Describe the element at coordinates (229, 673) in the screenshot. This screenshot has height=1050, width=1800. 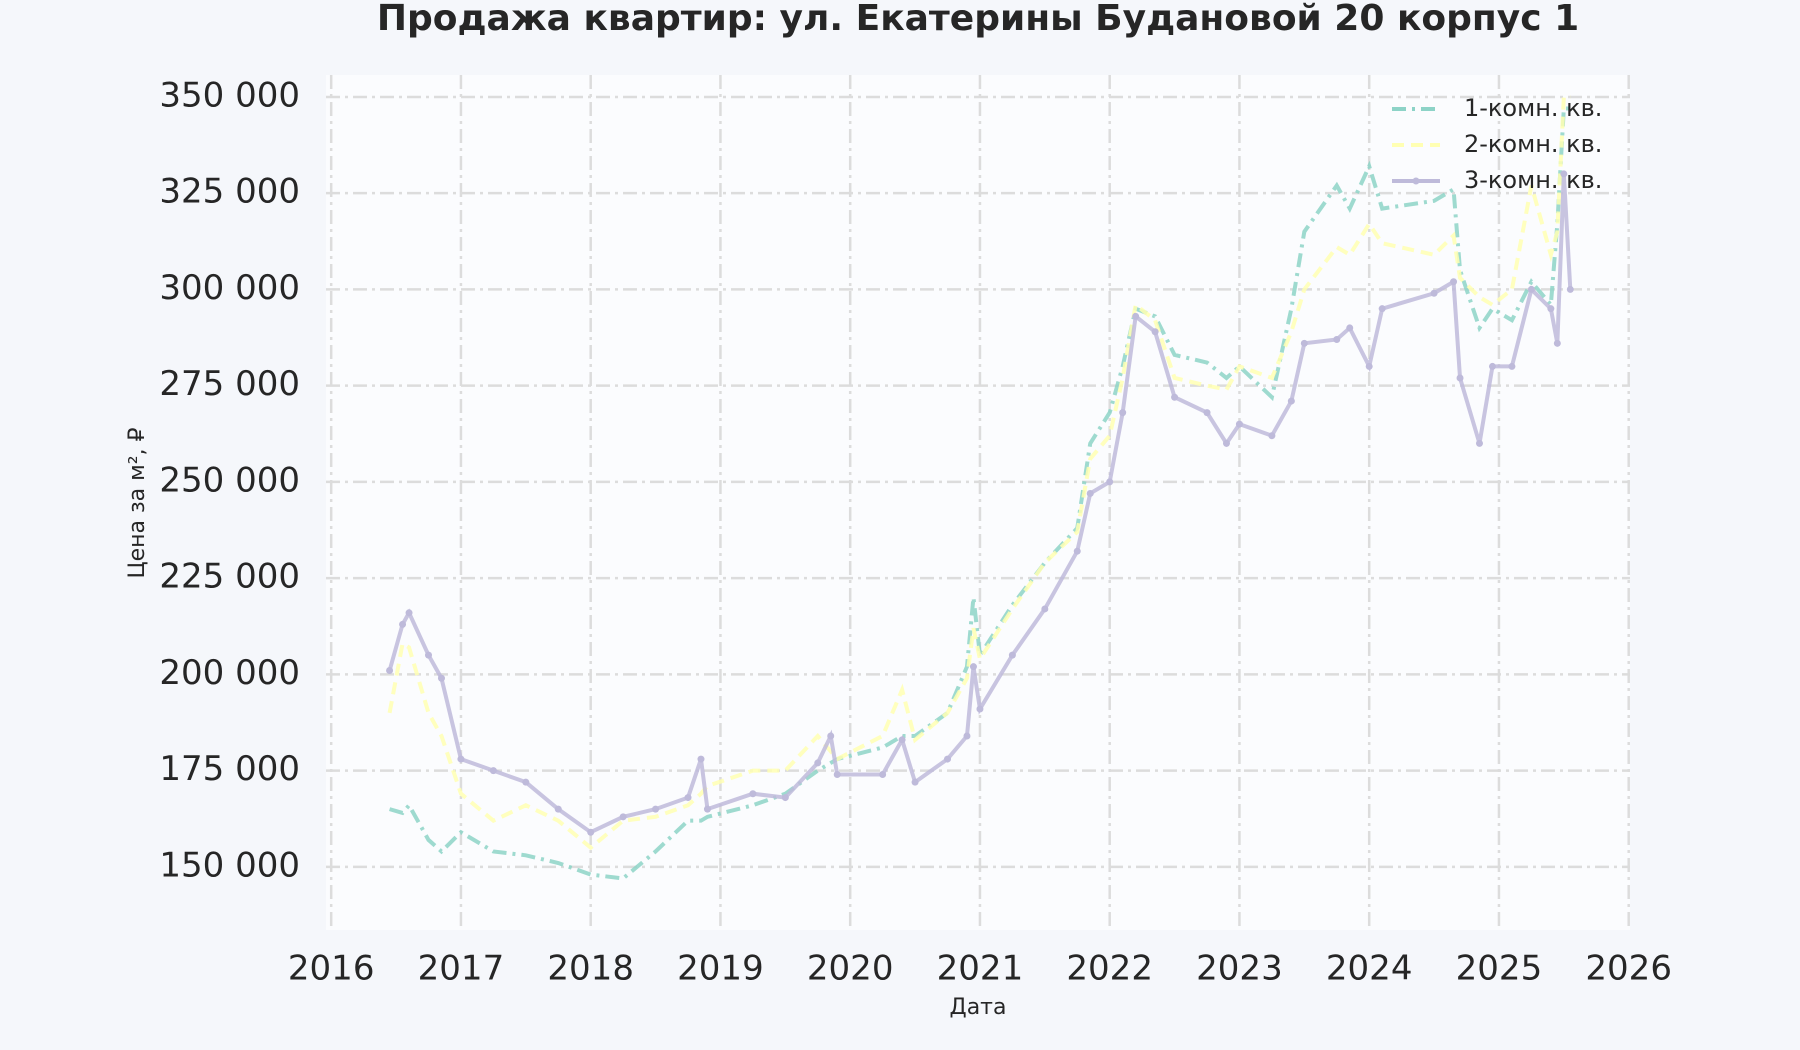
I see `y-tick-label: 200 000` at that location.